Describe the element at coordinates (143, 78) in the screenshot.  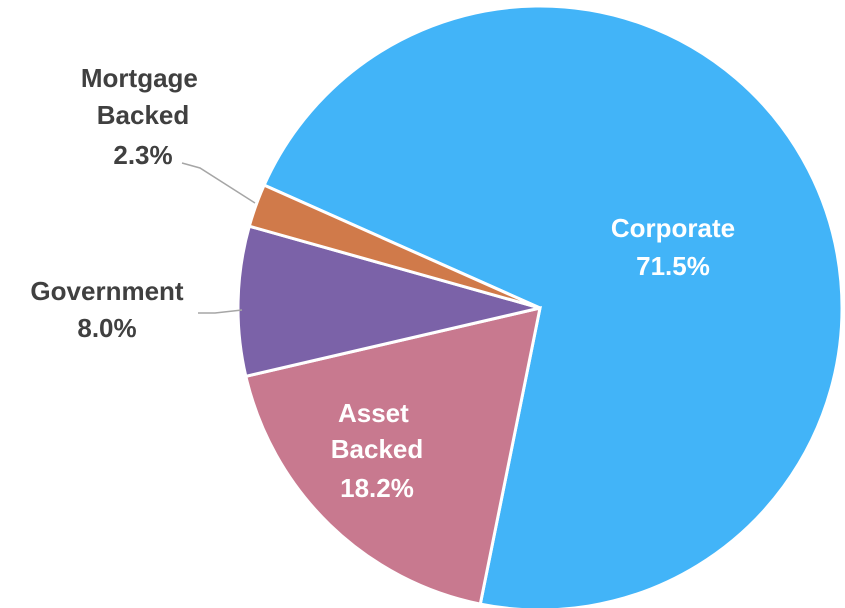
I see `label-line: Mortgage` at that location.